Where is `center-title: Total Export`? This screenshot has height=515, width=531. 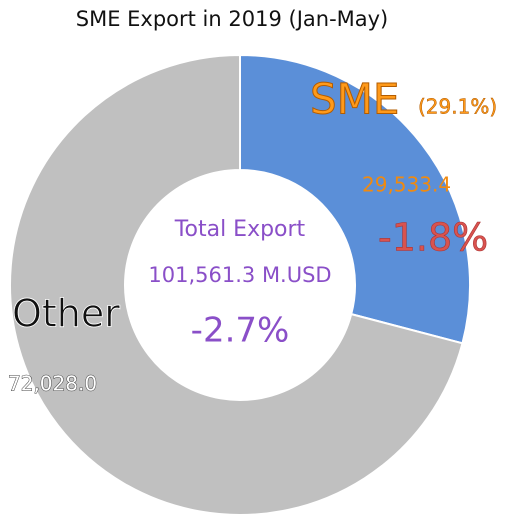
center-title: Total Export is located at coordinates (240, 229).